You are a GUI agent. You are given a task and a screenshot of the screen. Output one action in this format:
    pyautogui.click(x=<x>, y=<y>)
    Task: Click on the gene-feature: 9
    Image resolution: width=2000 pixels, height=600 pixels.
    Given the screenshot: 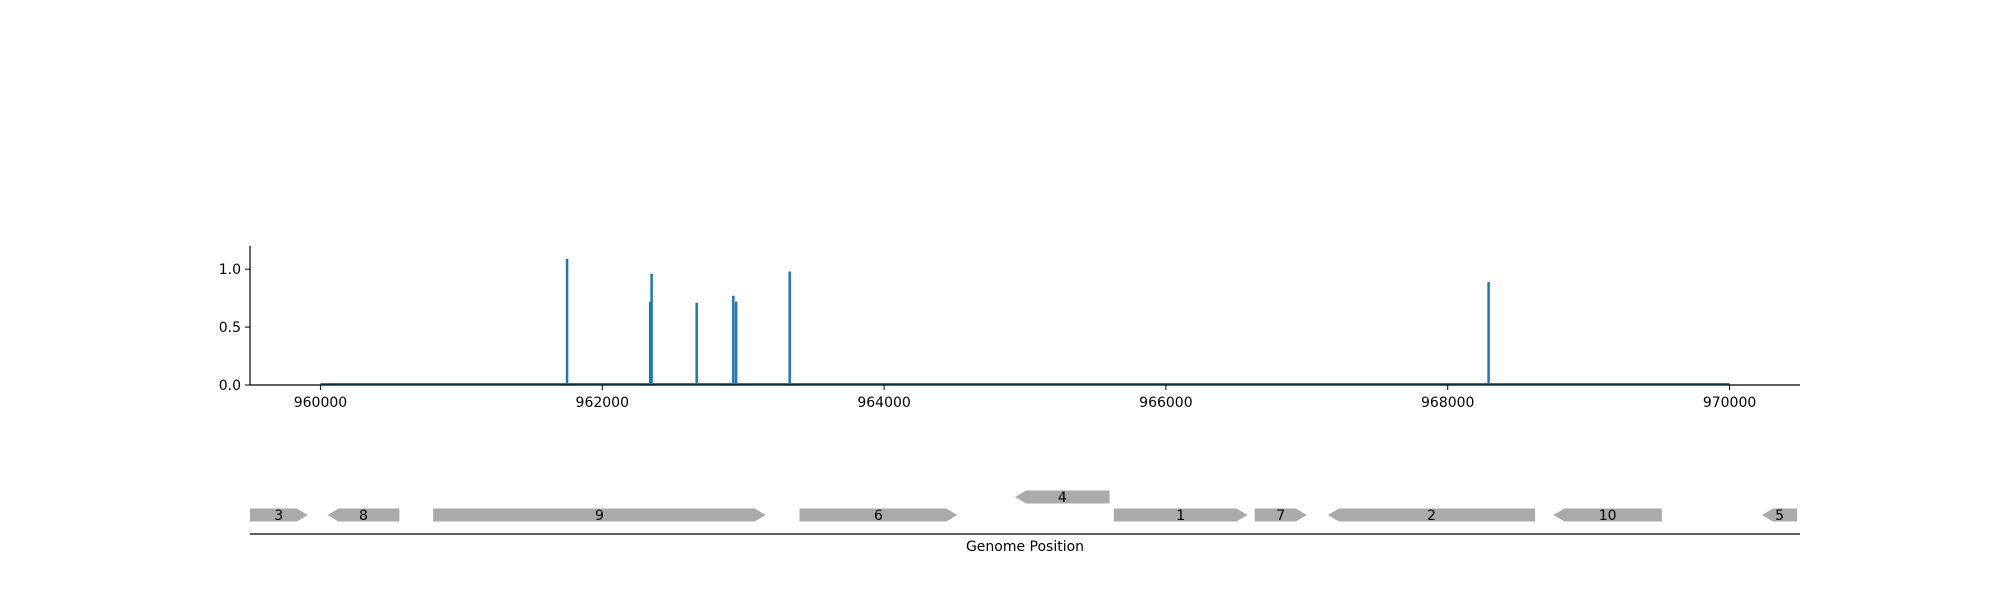 What is the action you would take?
    pyautogui.click(x=599, y=516)
    